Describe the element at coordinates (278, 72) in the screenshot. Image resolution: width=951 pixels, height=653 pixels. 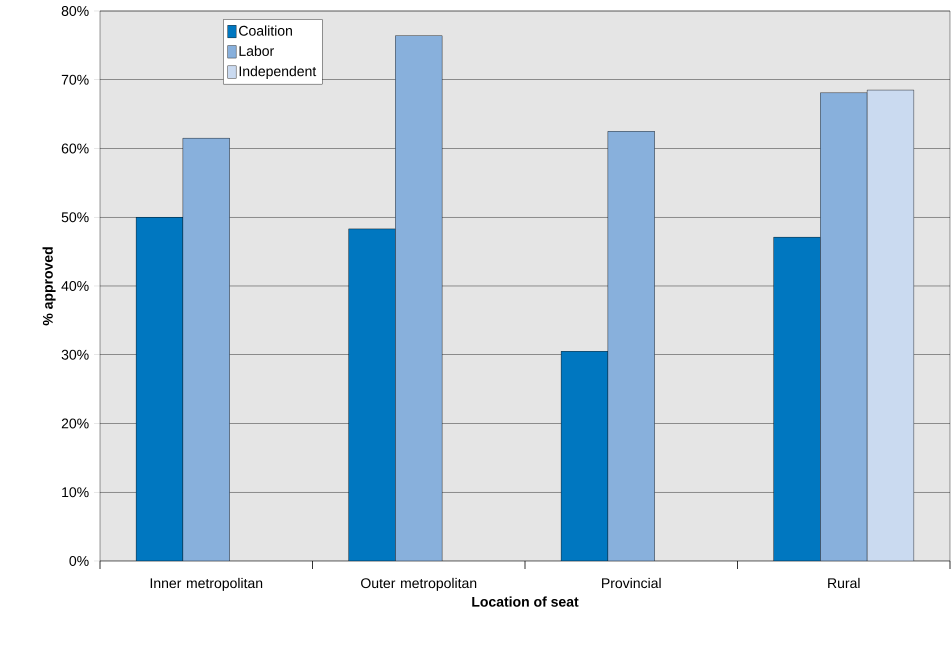
I see `legend-label: Independent` at that location.